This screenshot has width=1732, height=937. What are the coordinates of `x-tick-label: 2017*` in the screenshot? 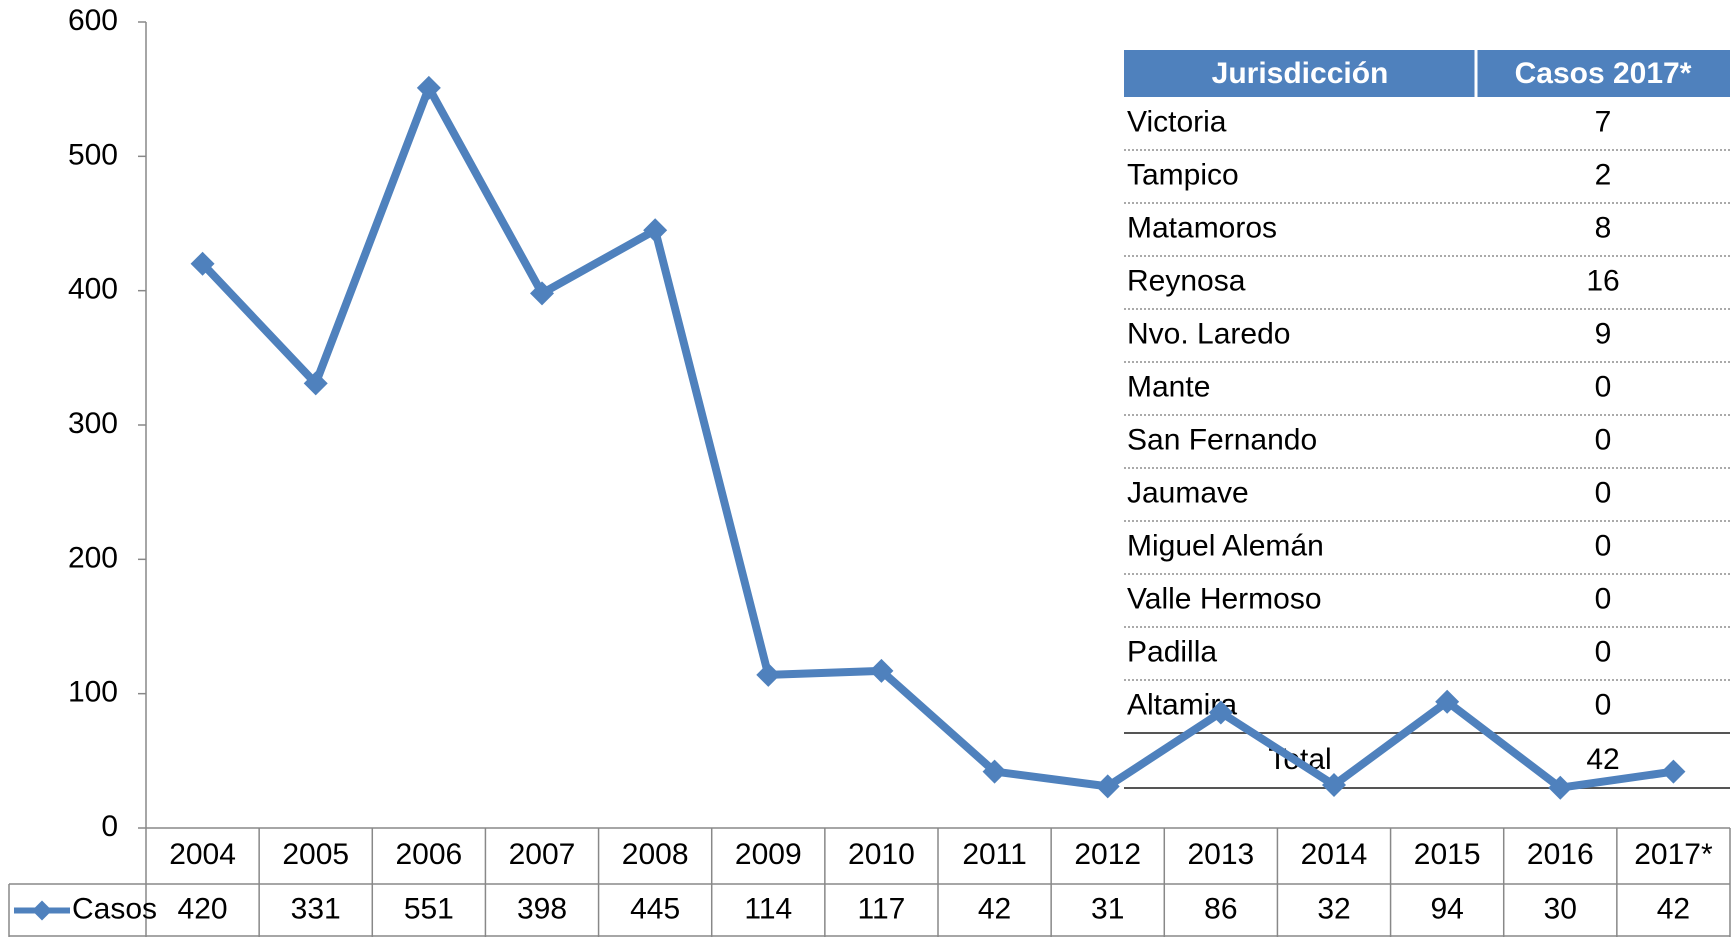 It's located at (1673, 854).